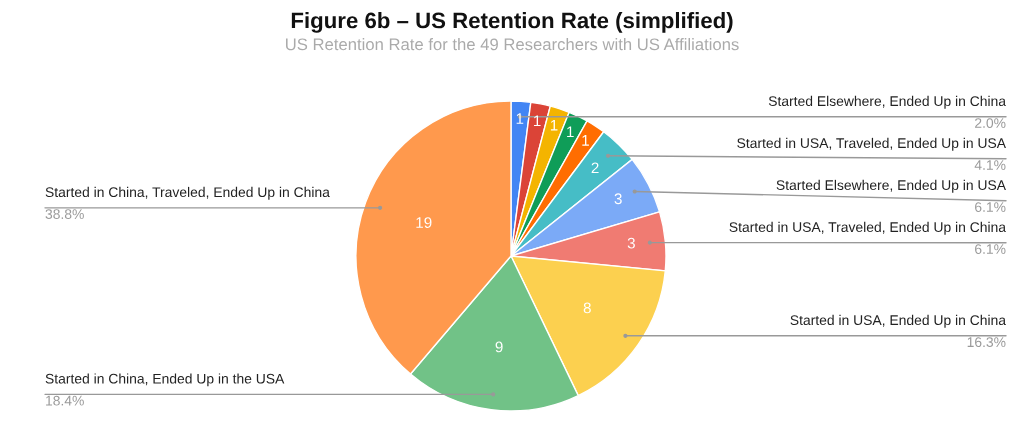 Image resolution: width=1024 pixels, height=438 pixels. I want to click on slice-label: Started in China, Ended Up in the USA, so click(165, 380).